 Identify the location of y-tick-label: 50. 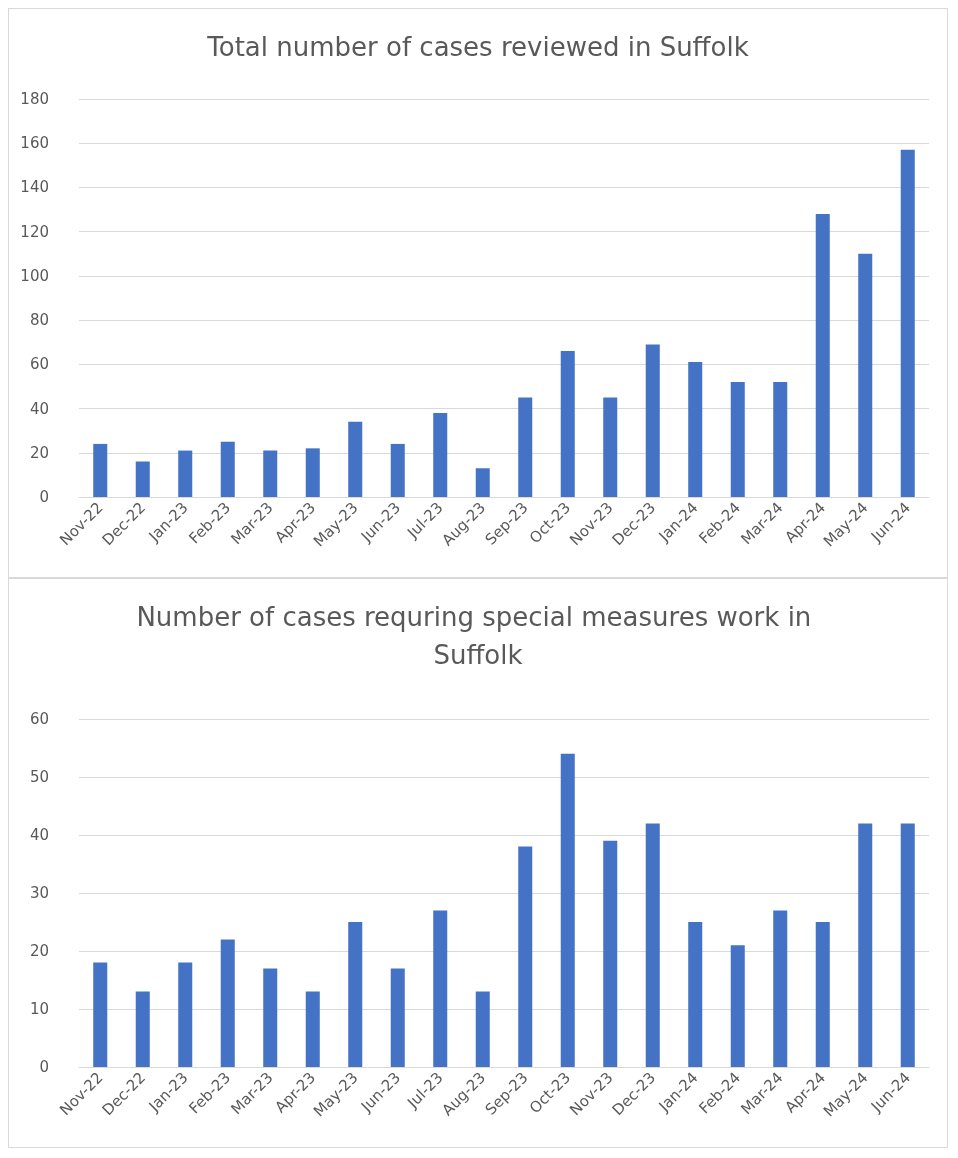
(39, 777).